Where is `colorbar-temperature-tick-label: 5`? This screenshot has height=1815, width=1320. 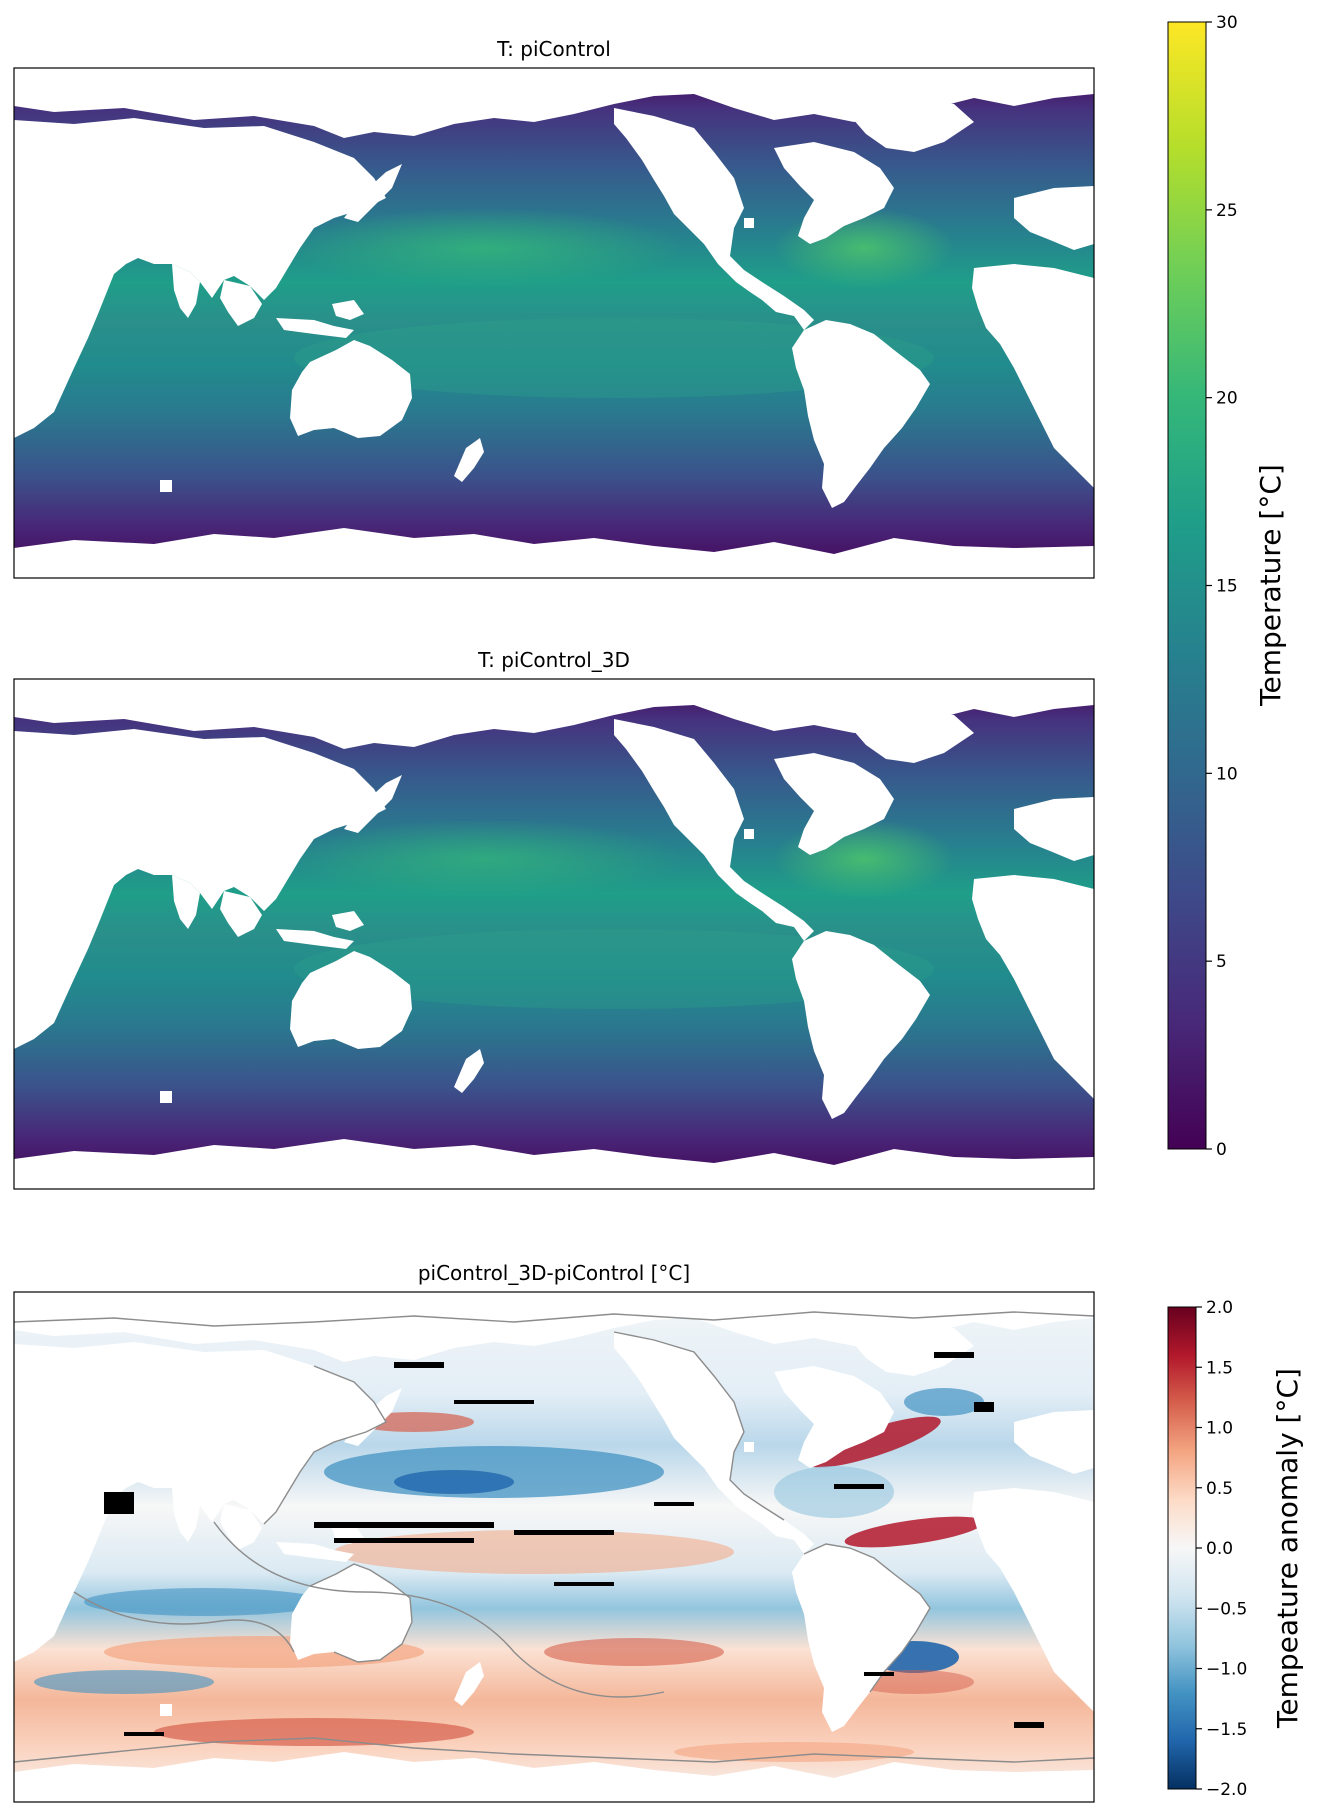
colorbar-temperature-tick-label: 5 is located at coordinates (1221, 962).